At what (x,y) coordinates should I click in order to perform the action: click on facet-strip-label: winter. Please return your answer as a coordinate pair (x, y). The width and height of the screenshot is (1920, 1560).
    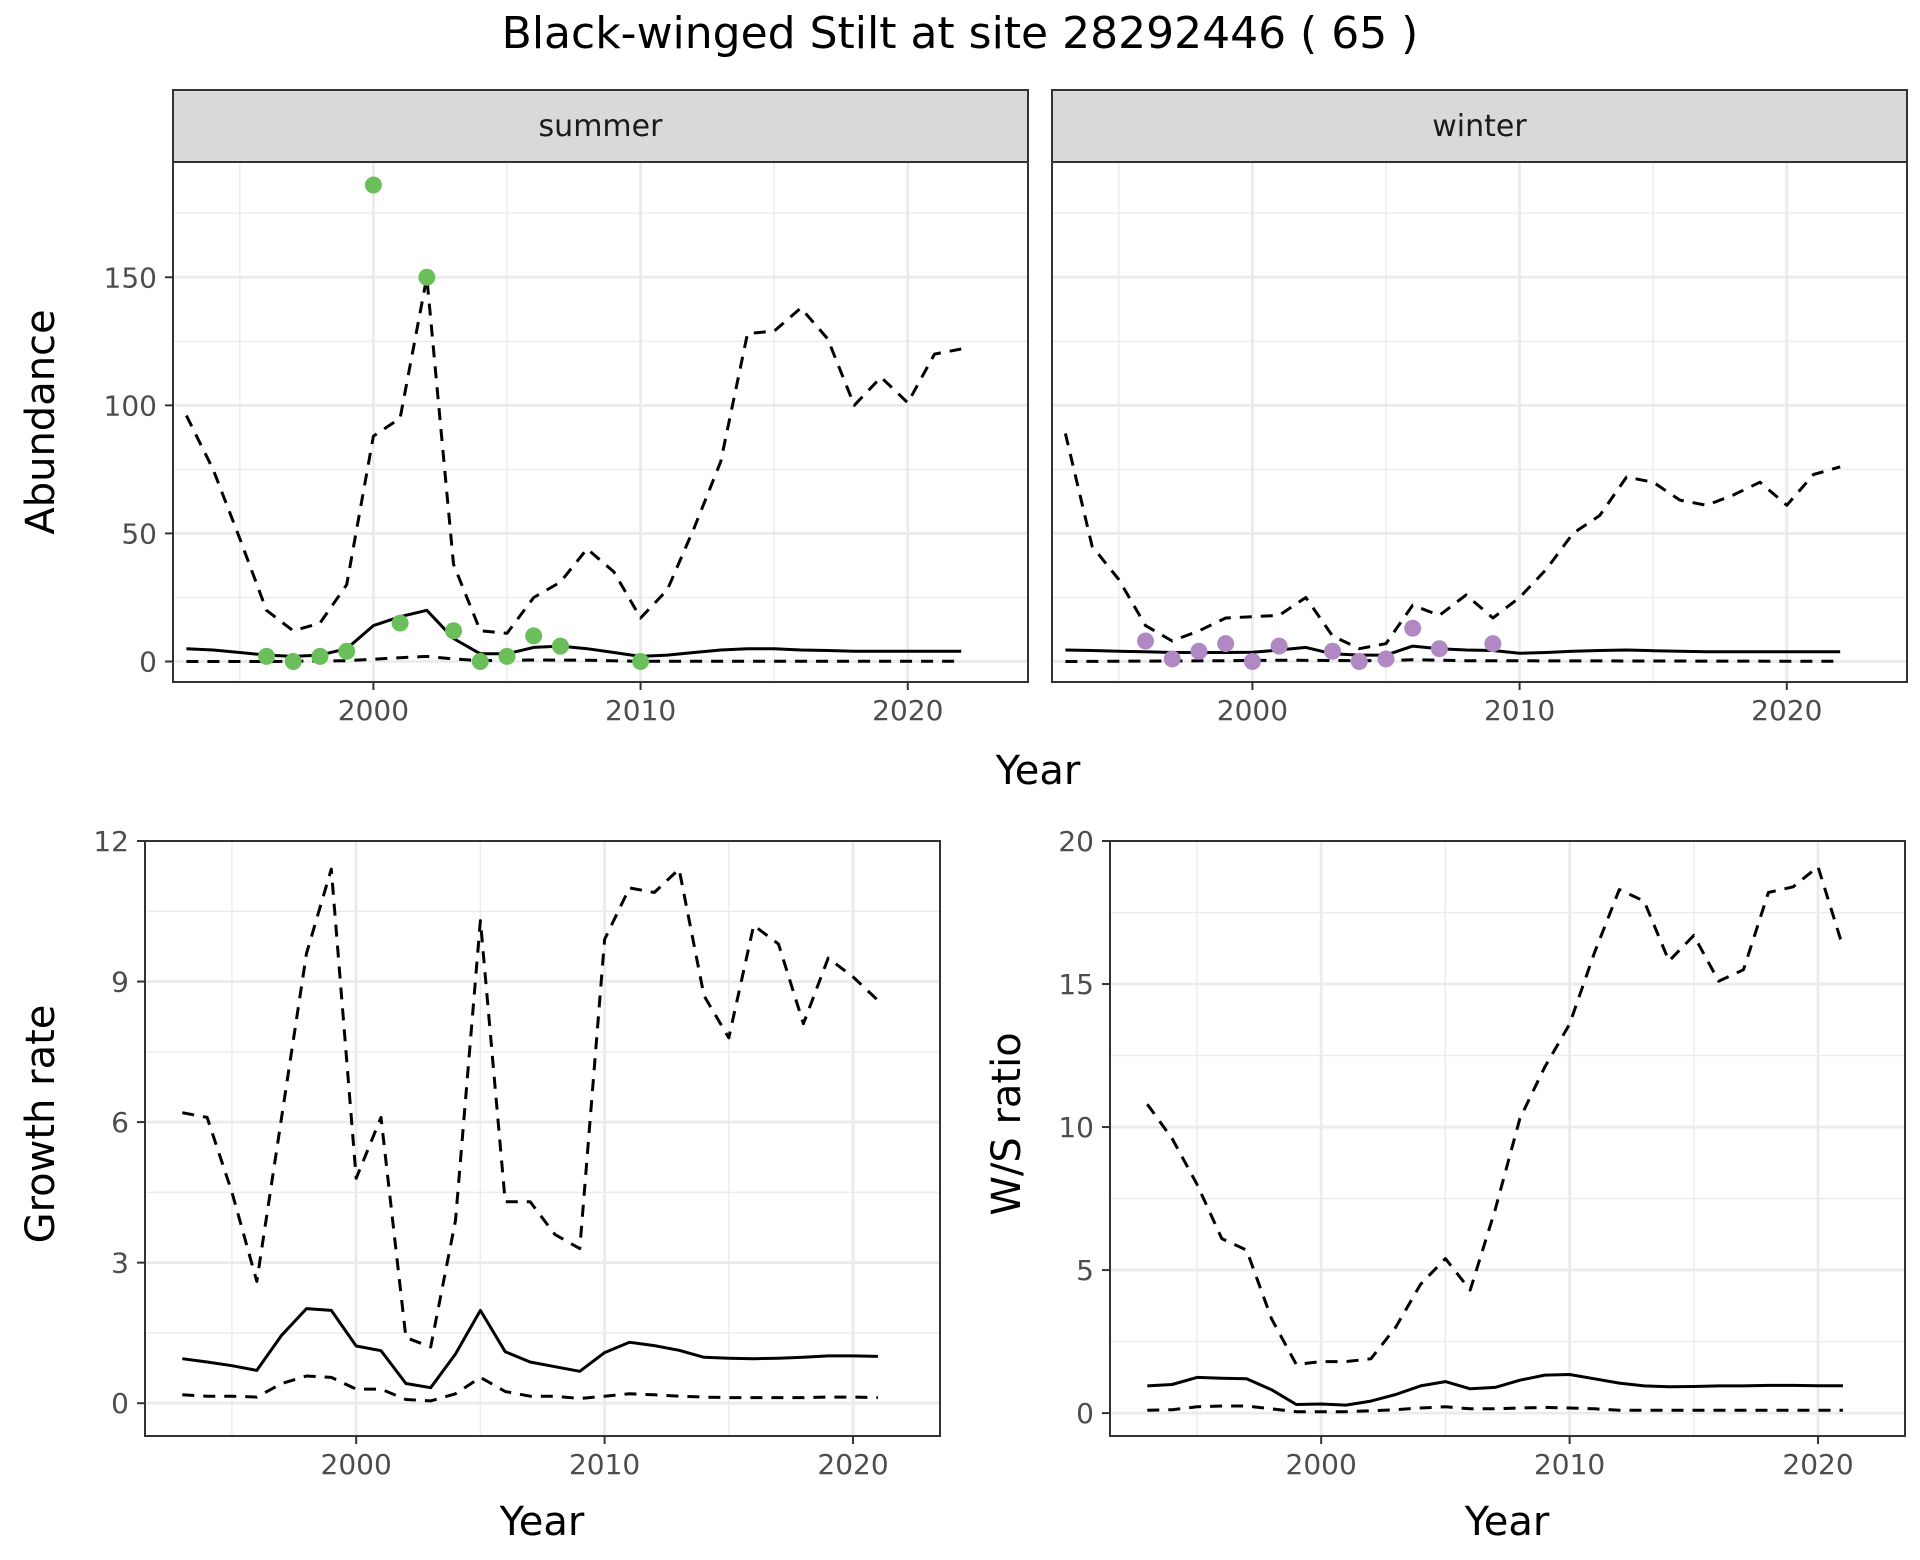
    Looking at the image, I should click on (1479, 126).